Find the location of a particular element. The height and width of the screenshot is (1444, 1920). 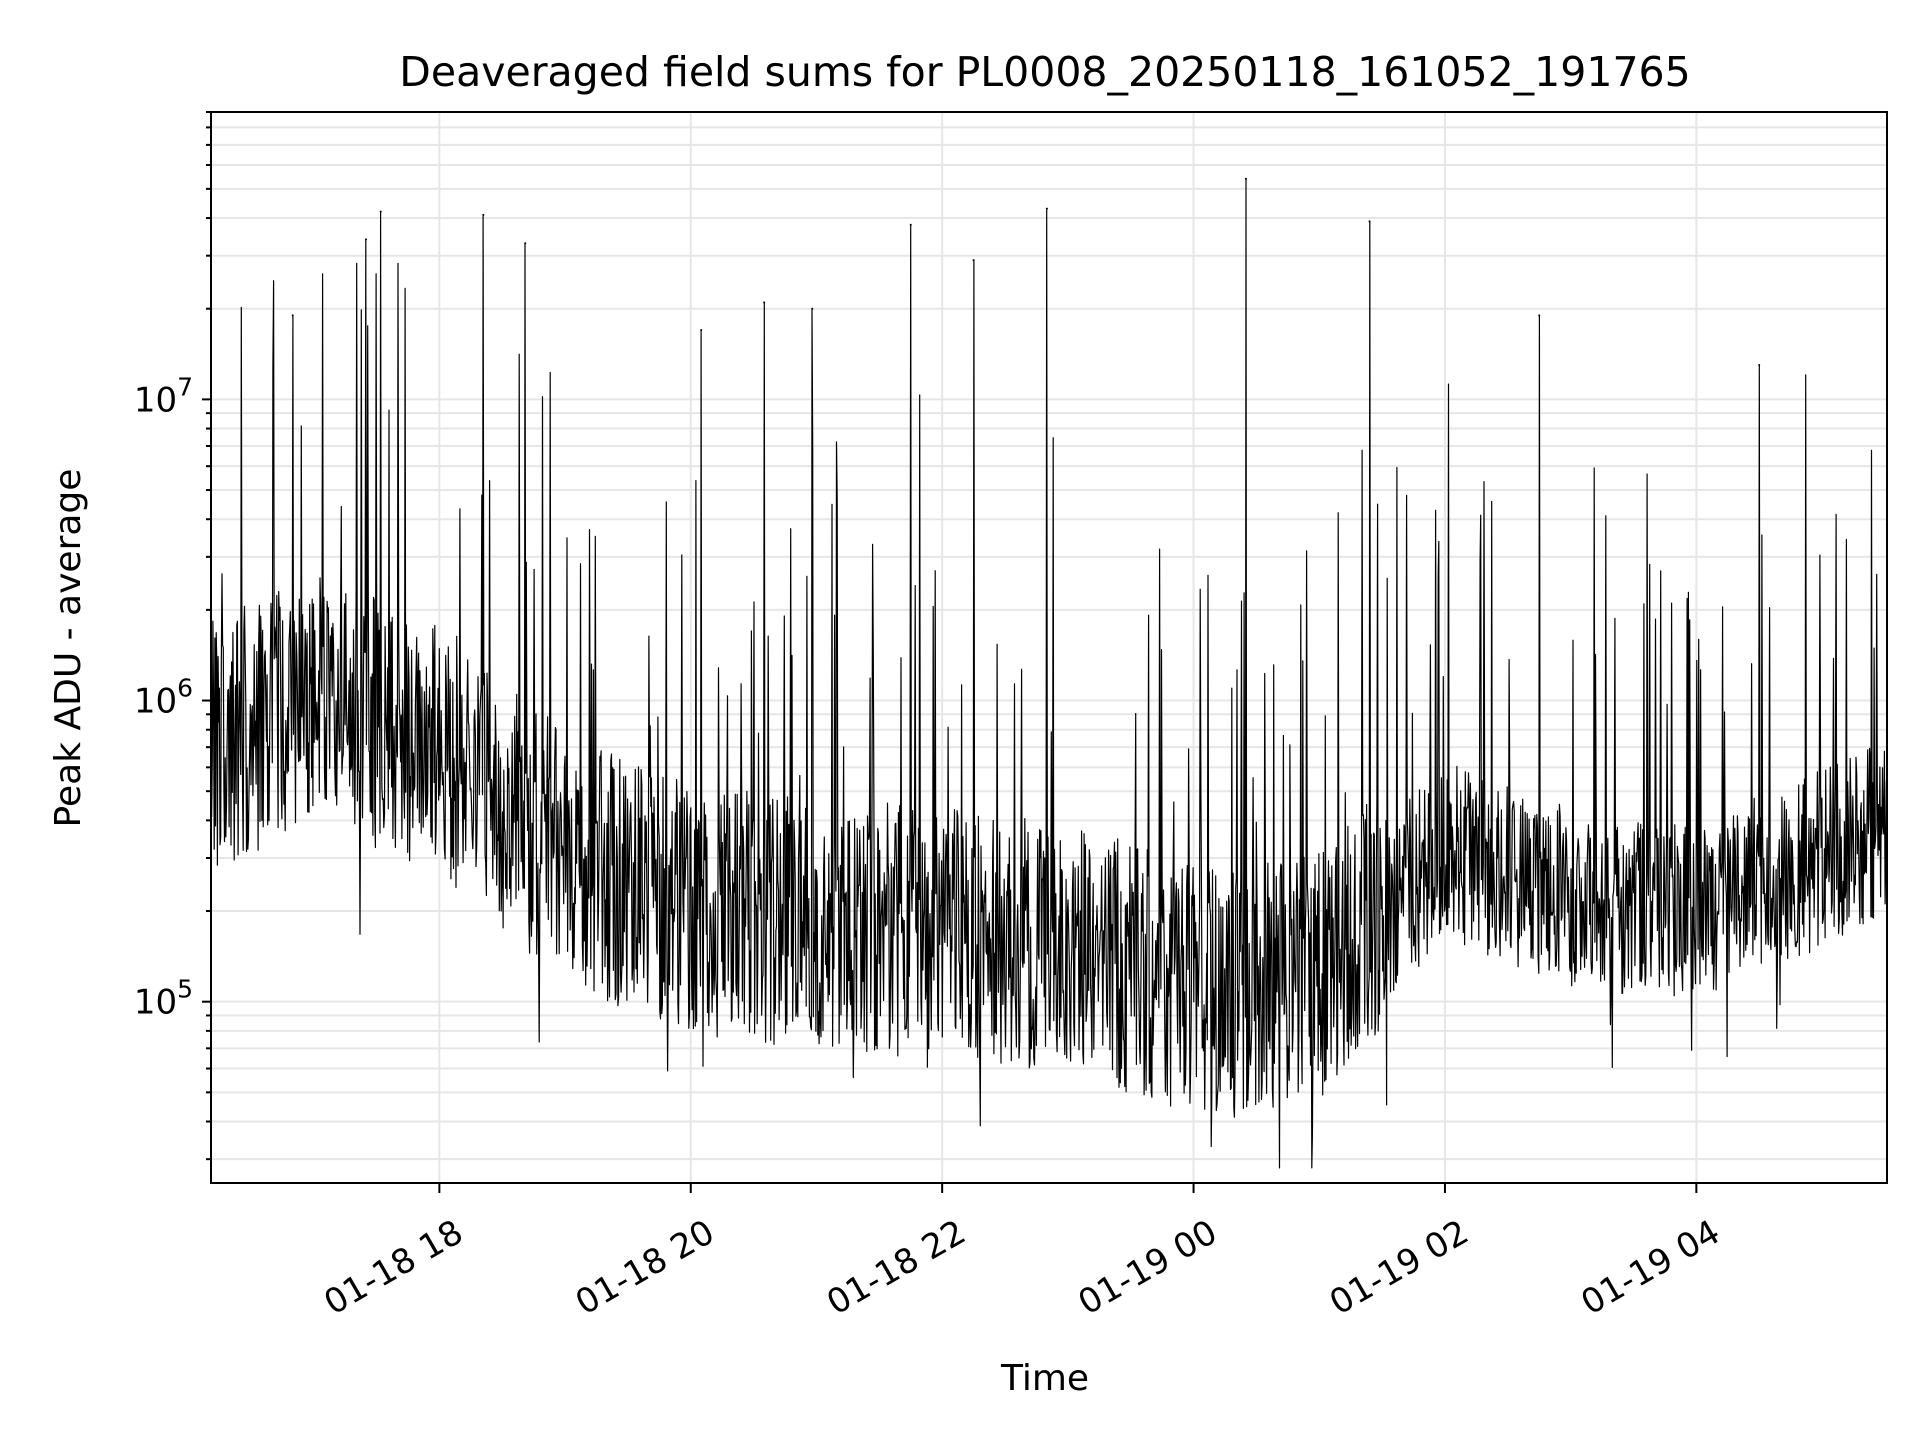

y-axis-label: Peak ADU - average is located at coordinates (68, 648).